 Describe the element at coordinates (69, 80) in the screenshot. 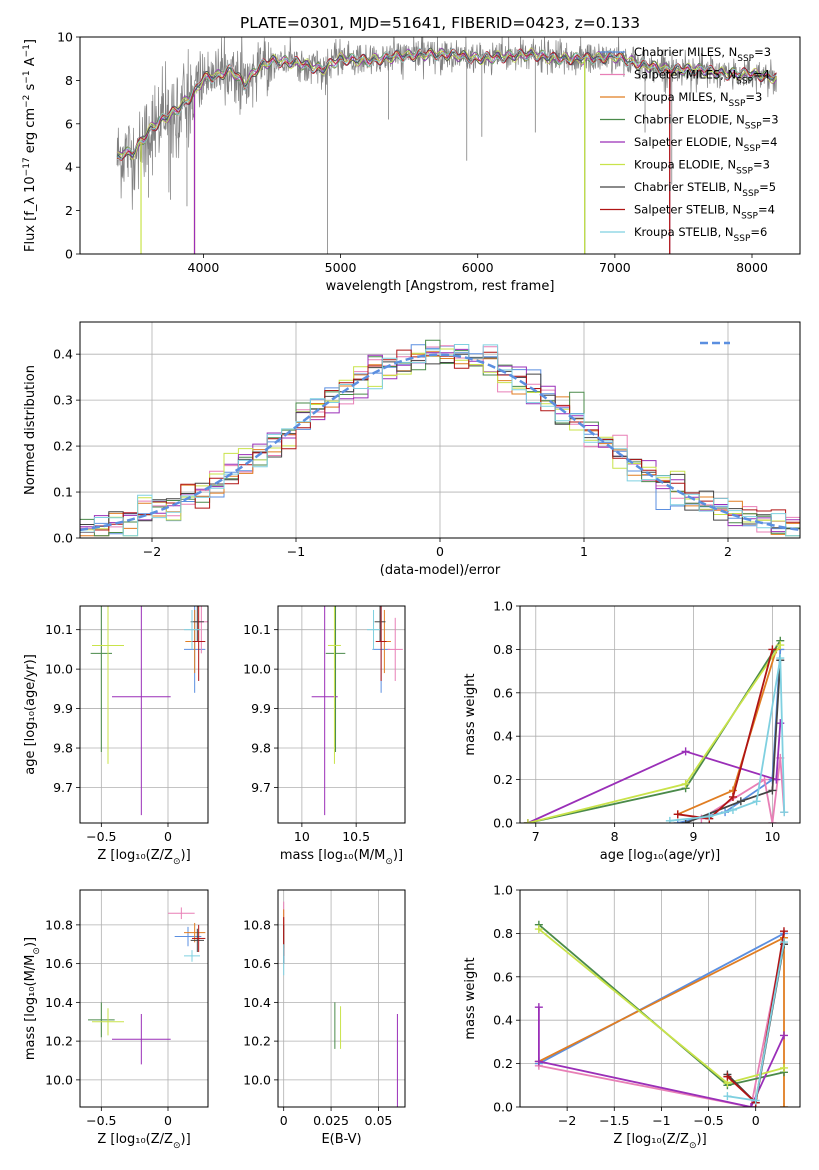

I see `y-tick-label: 8` at that location.